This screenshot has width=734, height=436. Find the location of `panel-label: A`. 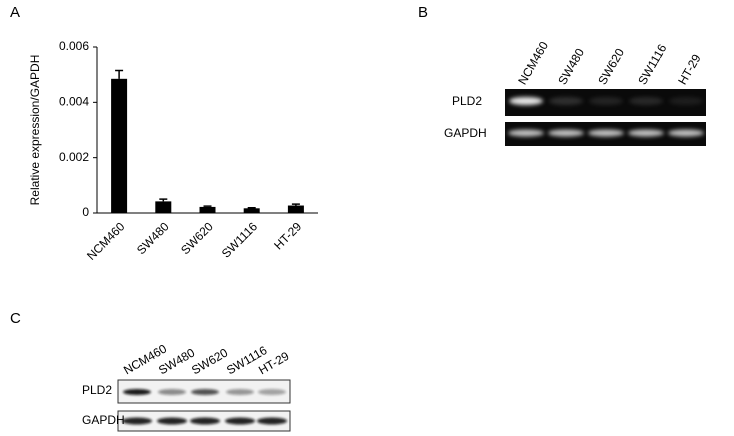

panel-label: A is located at coordinates (15, 12).